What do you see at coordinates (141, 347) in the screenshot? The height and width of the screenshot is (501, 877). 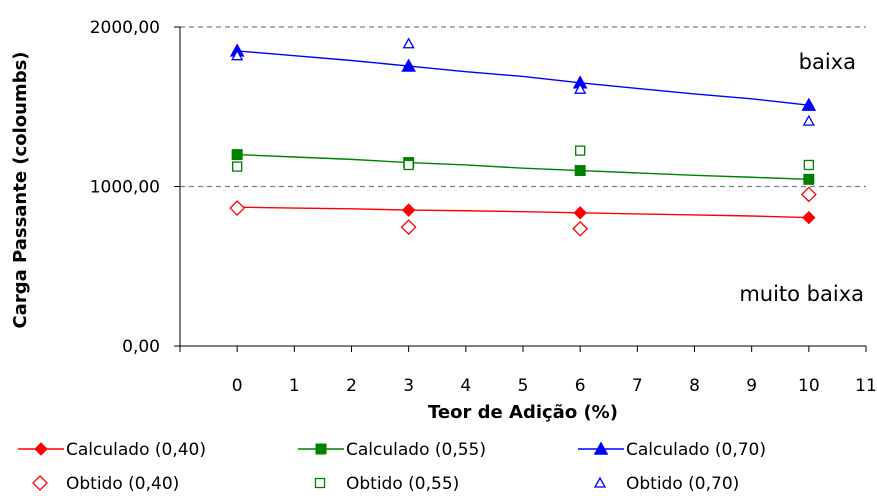 I see `y-tick-label: 0,00` at bounding box center [141, 347].